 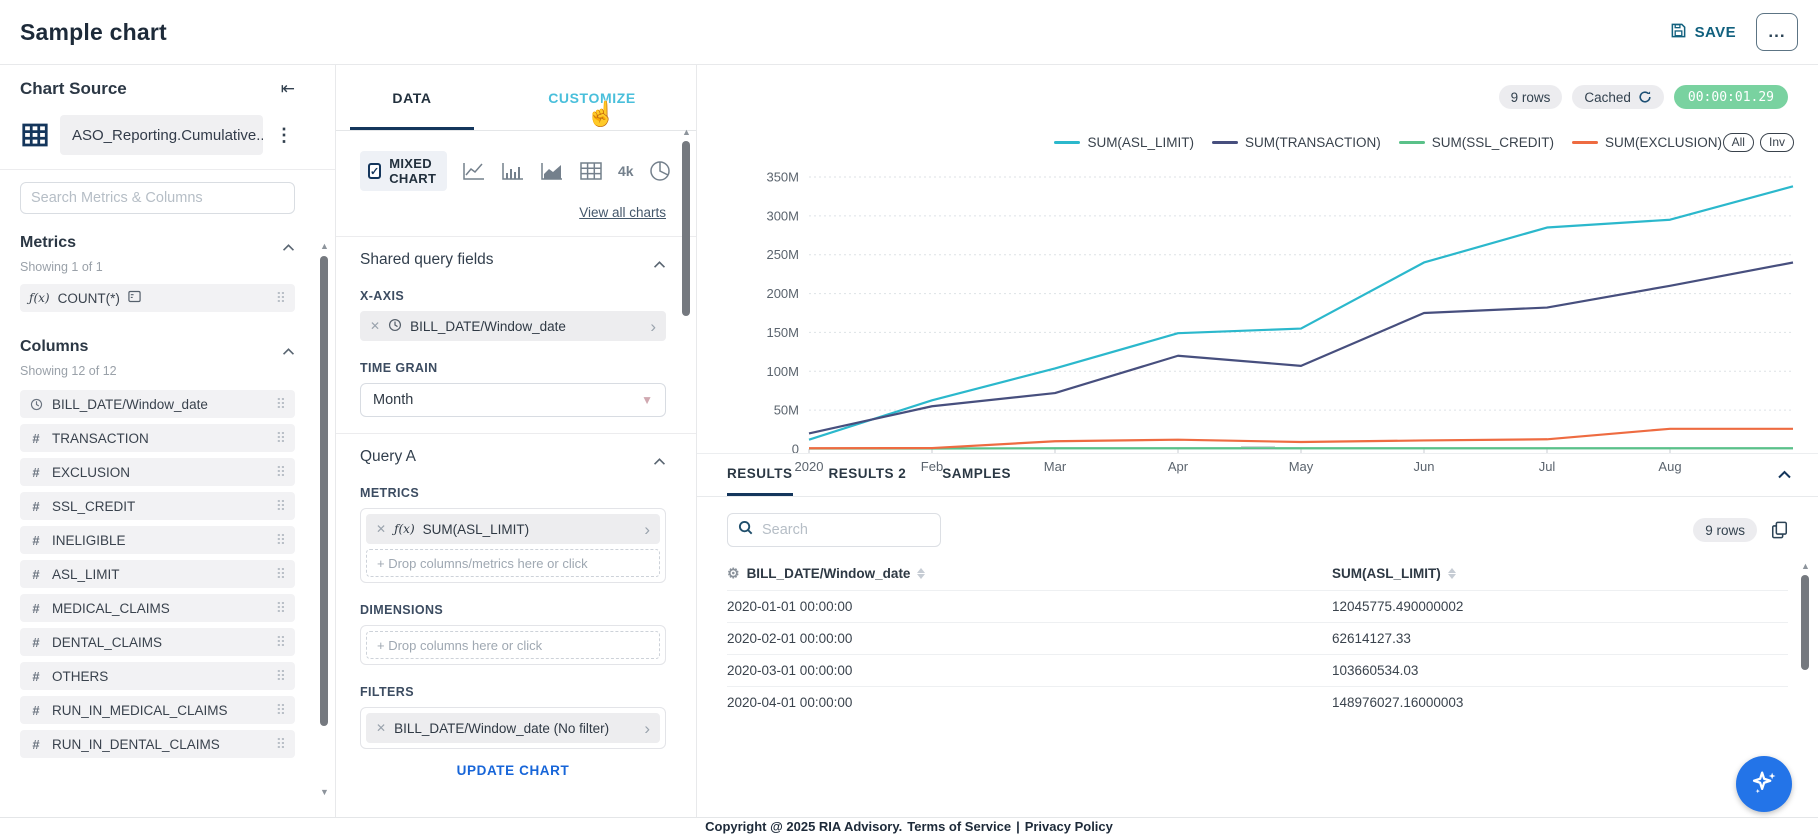 I want to click on column-item: # ASL_LIMIT ⠿, so click(x=157, y=574).